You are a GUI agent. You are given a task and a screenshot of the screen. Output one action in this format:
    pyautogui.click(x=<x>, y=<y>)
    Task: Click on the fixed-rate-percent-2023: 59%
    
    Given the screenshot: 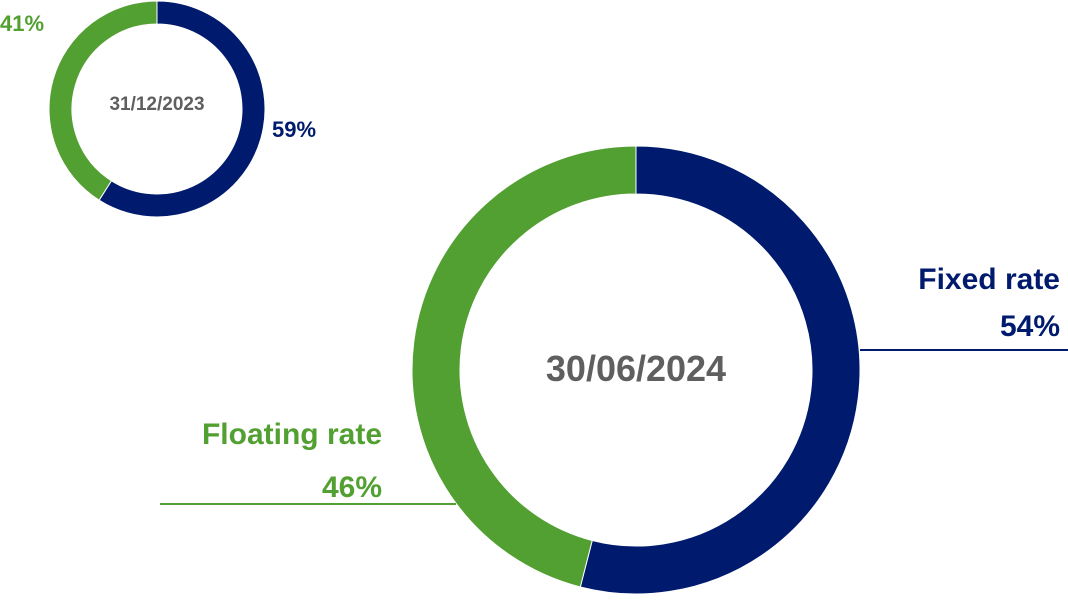 What is the action you would take?
    pyautogui.click(x=294, y=129)
    